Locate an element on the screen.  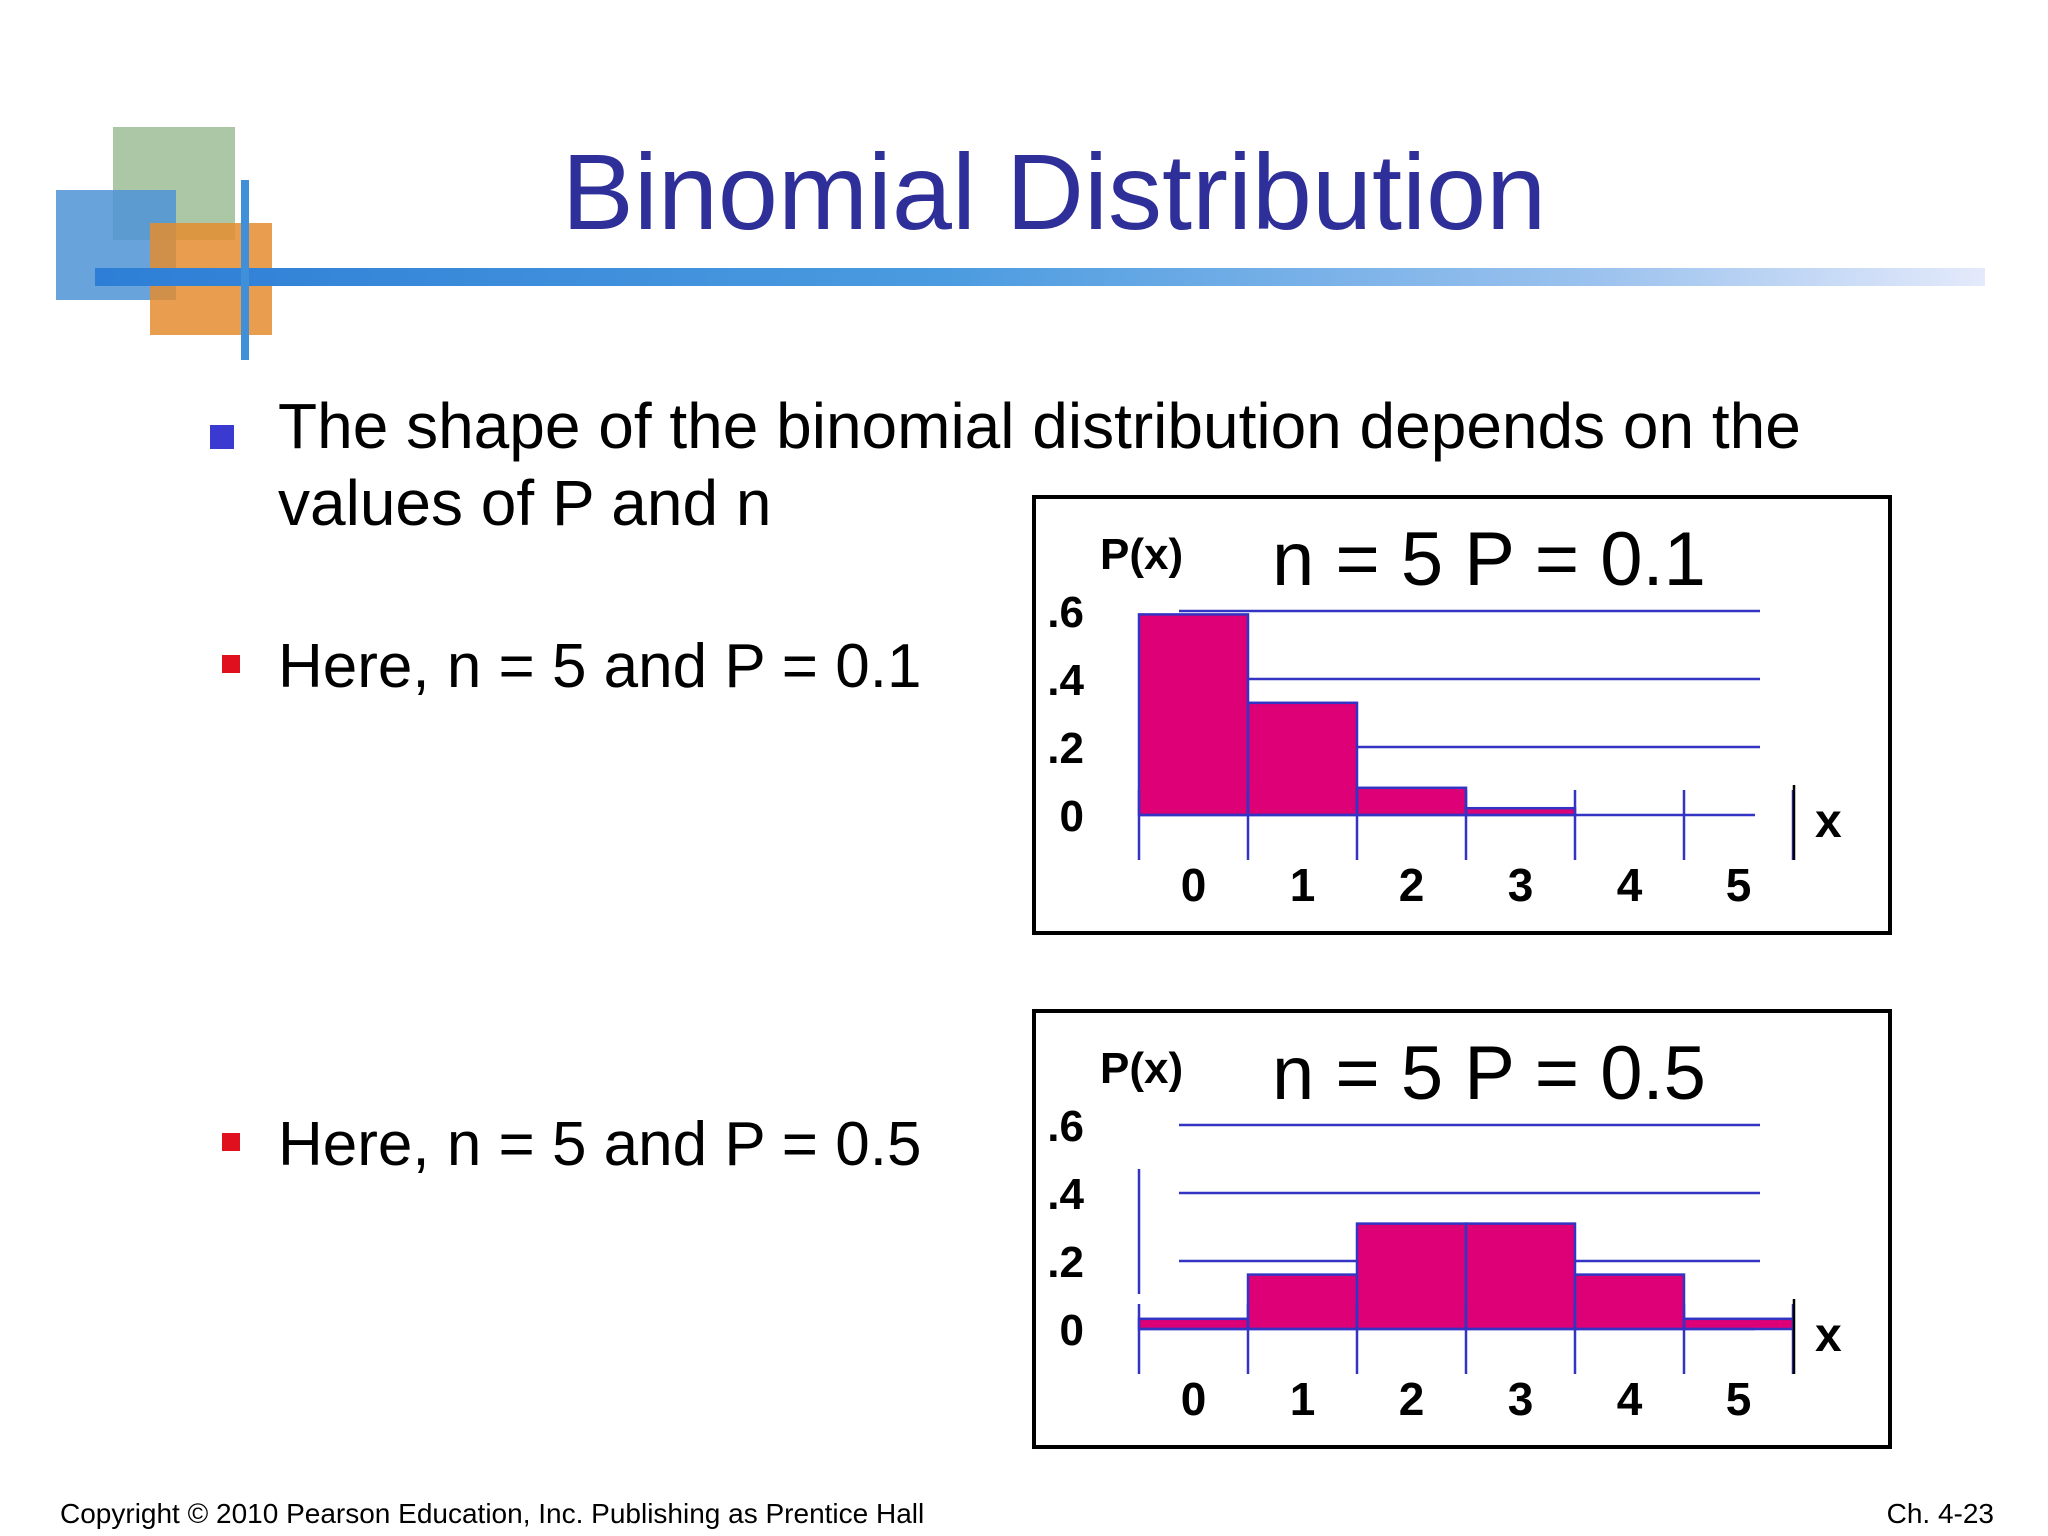
chart-title: n = 5 P = 0.1 is located at coordinates (1489, 559).